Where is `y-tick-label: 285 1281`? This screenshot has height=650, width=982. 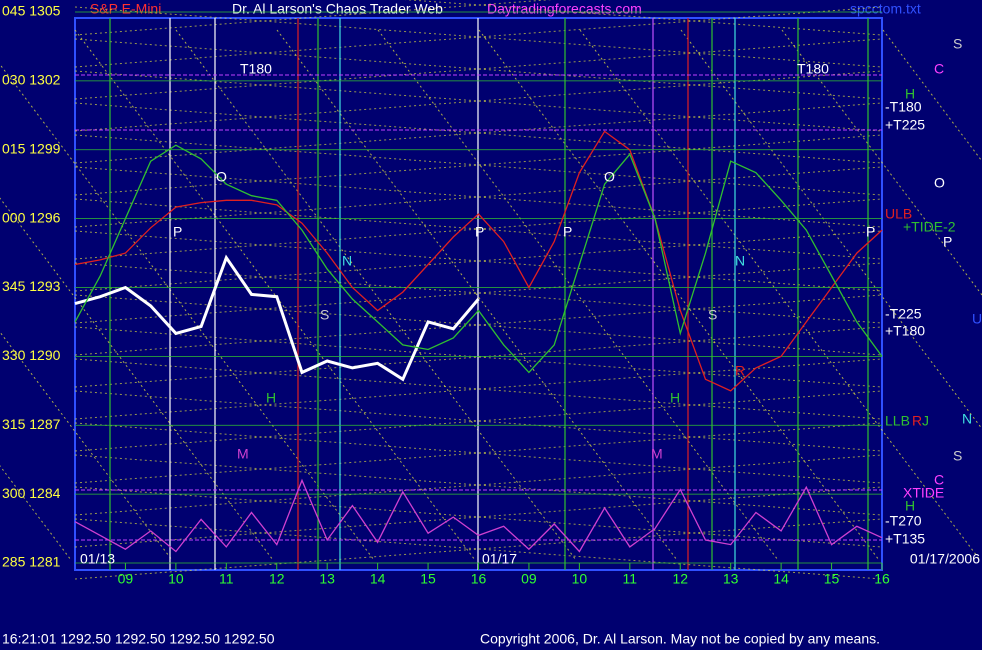 y-tick-label: 285 1281 is located at coordinates (31, 562).